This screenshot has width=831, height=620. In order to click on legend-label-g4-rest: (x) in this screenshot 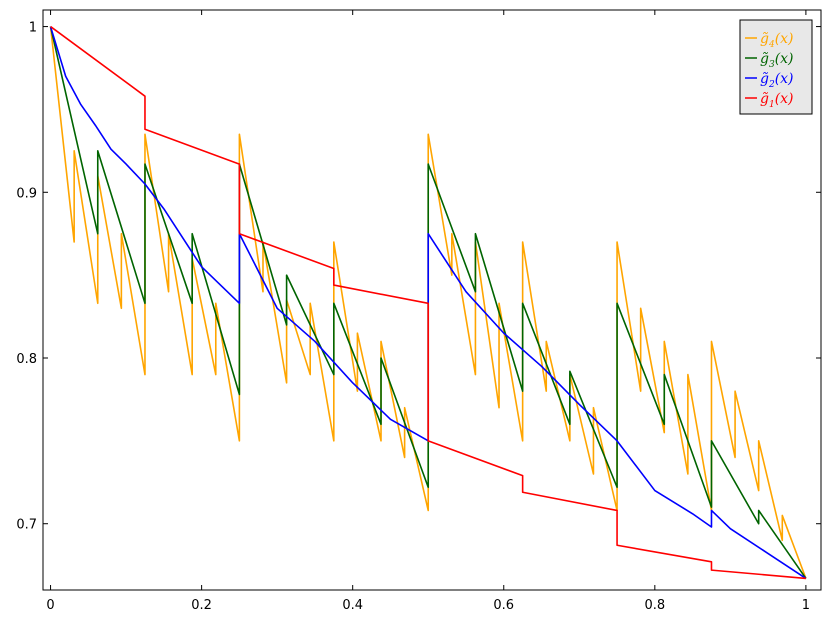, I will do `click(784, 39)`.